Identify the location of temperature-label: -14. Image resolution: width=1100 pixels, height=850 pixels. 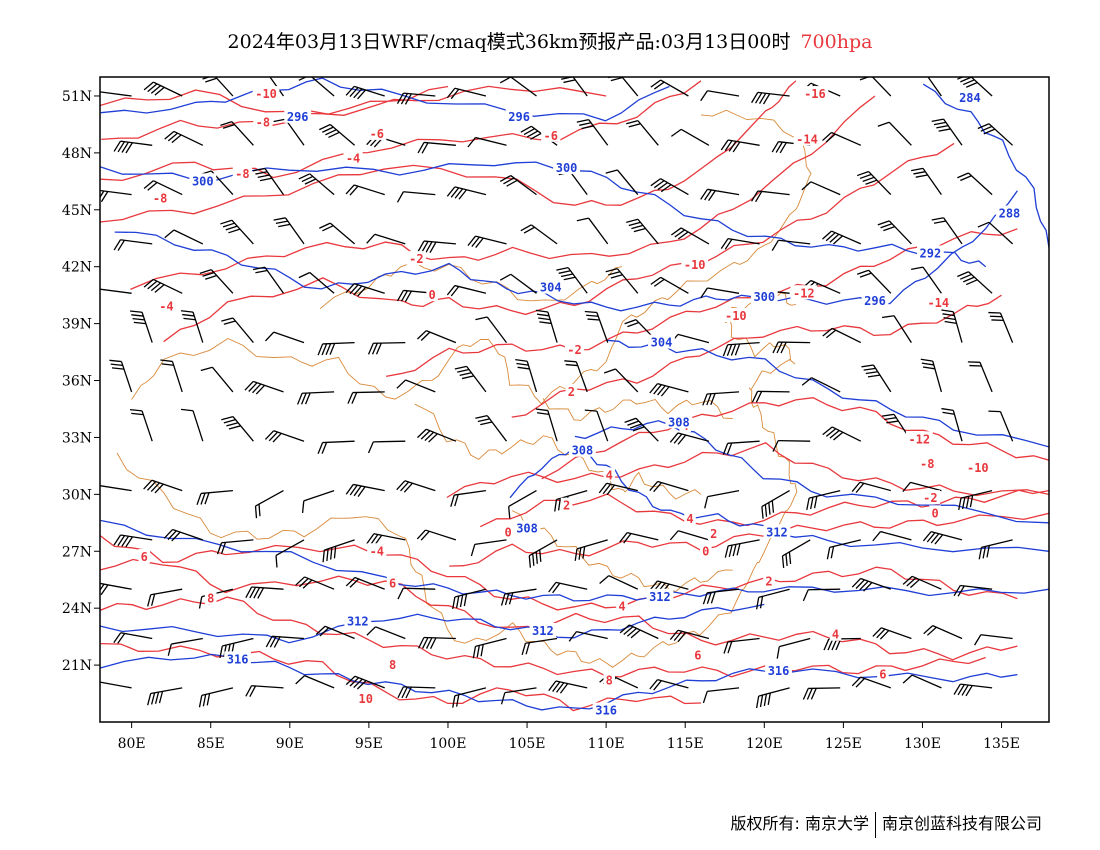
(807, 140).